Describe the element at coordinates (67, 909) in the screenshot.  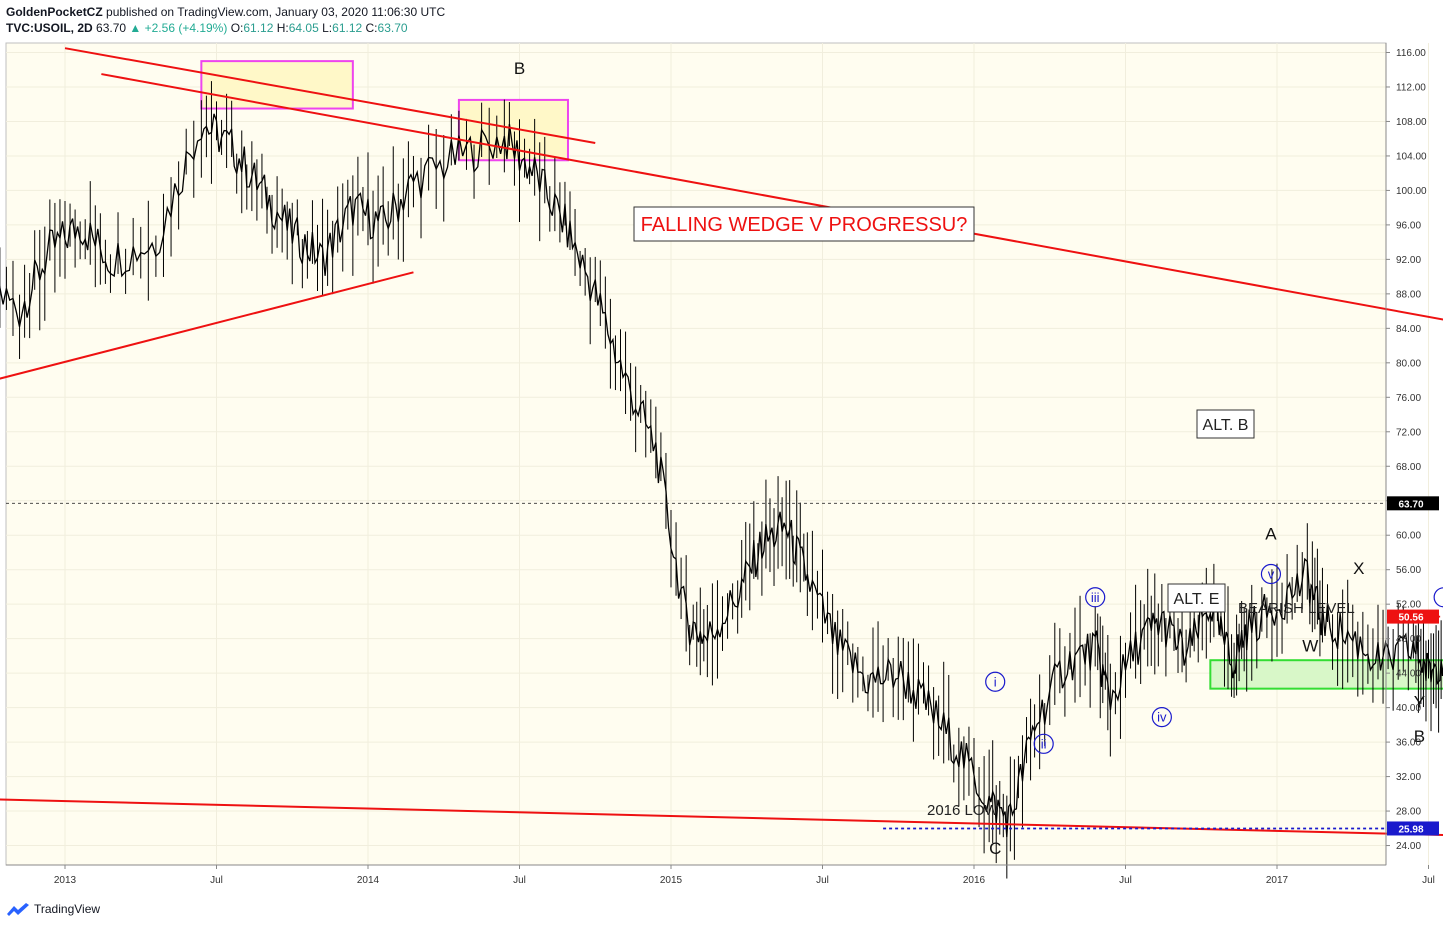
I see `tradingview-brand: TradingView` at that location.